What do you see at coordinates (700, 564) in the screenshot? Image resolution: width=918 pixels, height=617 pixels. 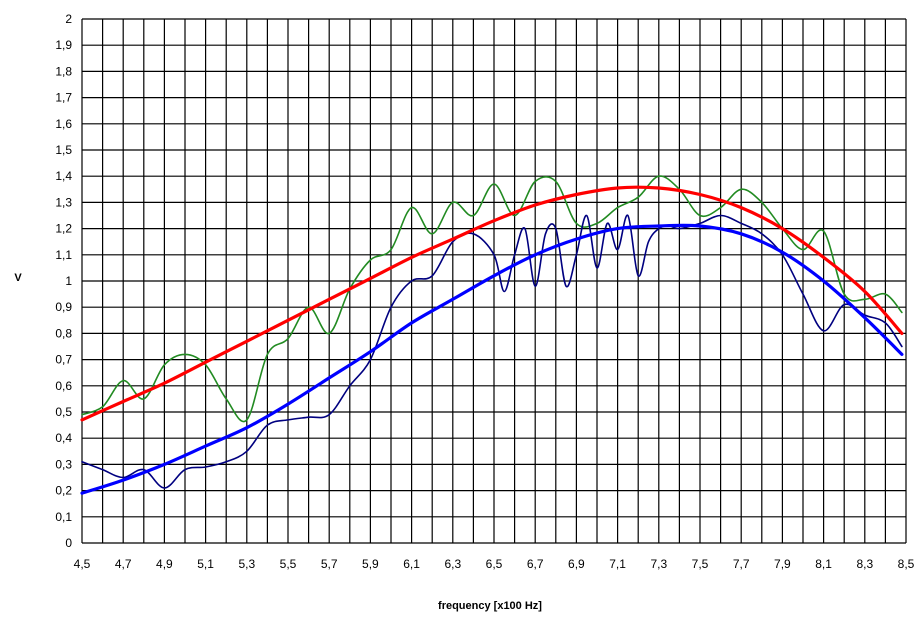 I see `x-tick-label: 7,5` at bounding box center [700, 564].